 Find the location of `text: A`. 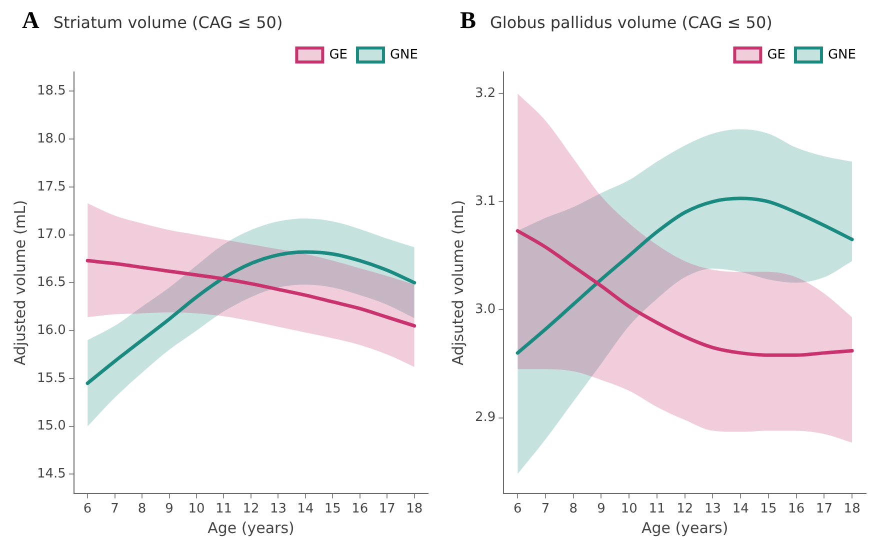

text: A is located at coordinates (31, 21).